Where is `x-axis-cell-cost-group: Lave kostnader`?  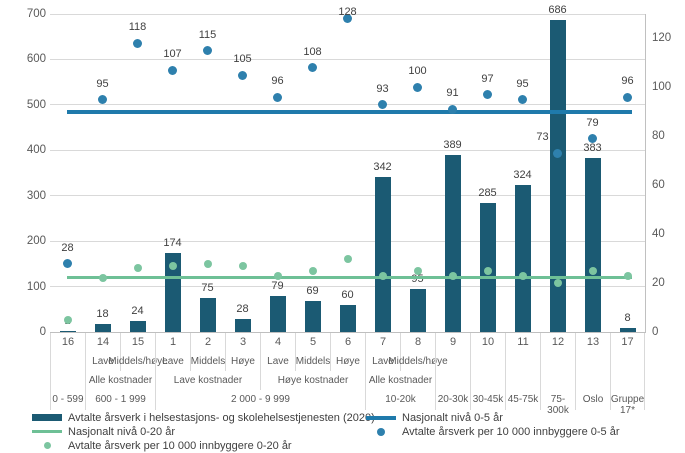
x-axis-cell-cost-group: Lave kostnader is located at coordinates (207, 380).